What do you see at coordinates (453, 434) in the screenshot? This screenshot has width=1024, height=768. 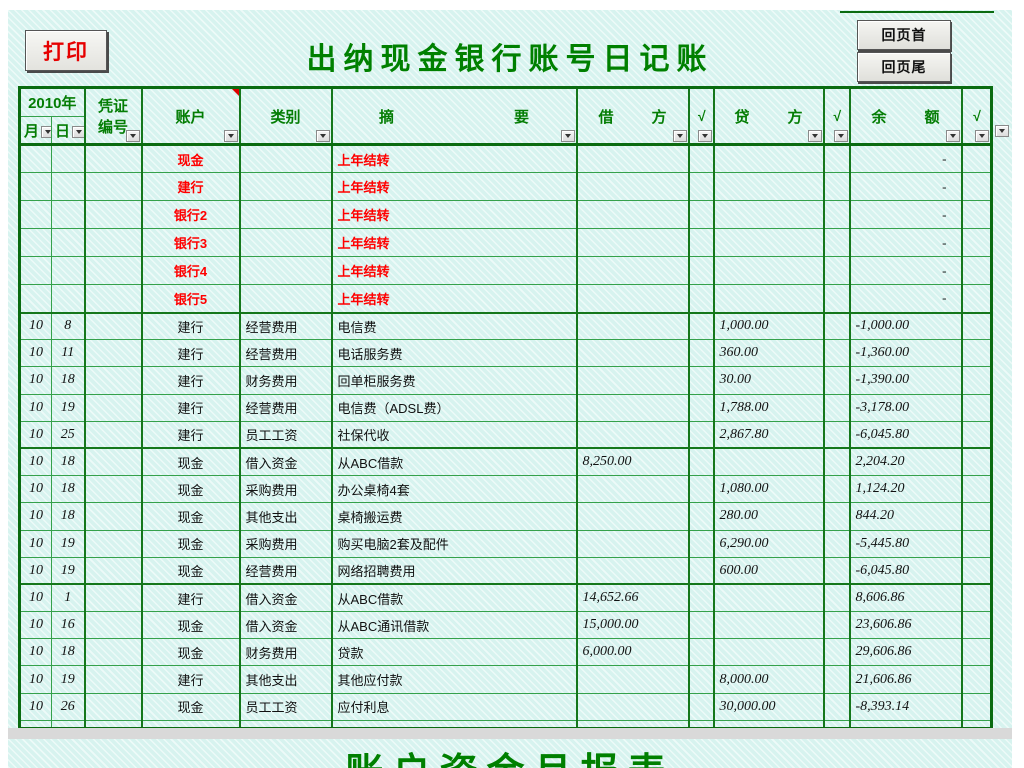 I see `cell-summary: 社保代收` at bounding box center [453, 434].